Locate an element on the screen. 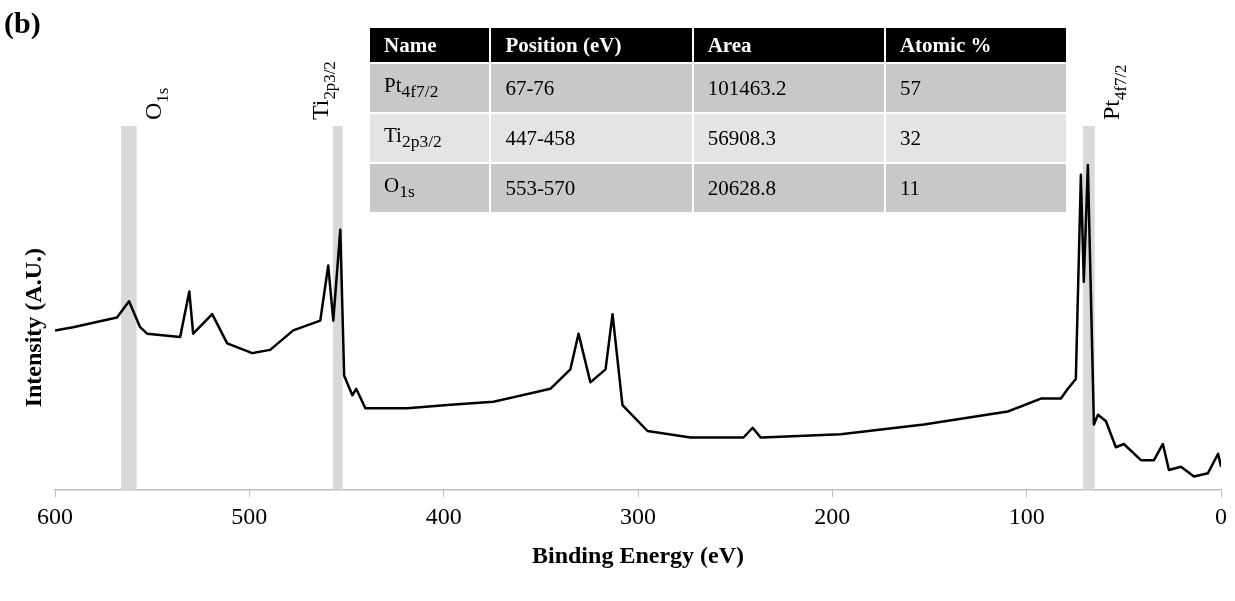  band-label: Ti2p3/2 is located at coordinates (323, 90).